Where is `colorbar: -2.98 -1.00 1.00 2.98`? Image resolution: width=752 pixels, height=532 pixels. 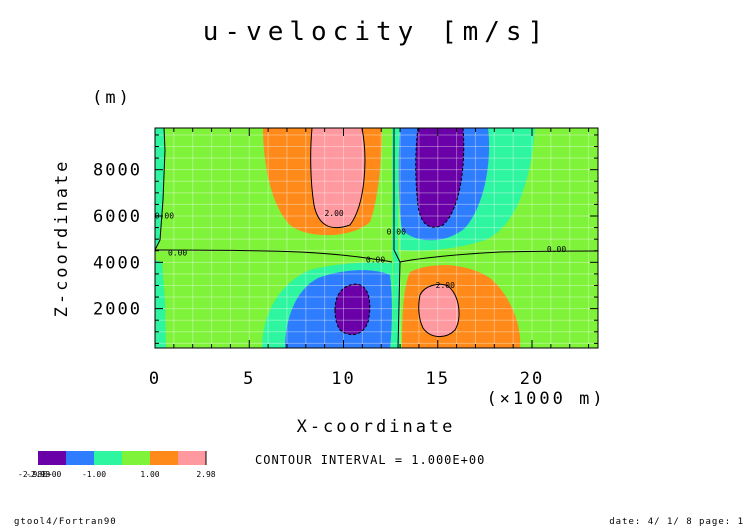 colorbar: -2.98 -1.00 1.00 2.98 is located at coordinates (121, 465).